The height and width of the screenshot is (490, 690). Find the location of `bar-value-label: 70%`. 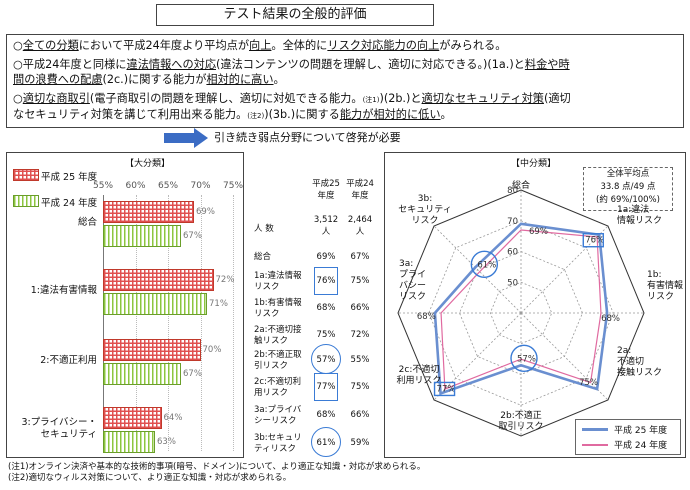

bar-value-label: 70% is located at coordinates (212, 350).